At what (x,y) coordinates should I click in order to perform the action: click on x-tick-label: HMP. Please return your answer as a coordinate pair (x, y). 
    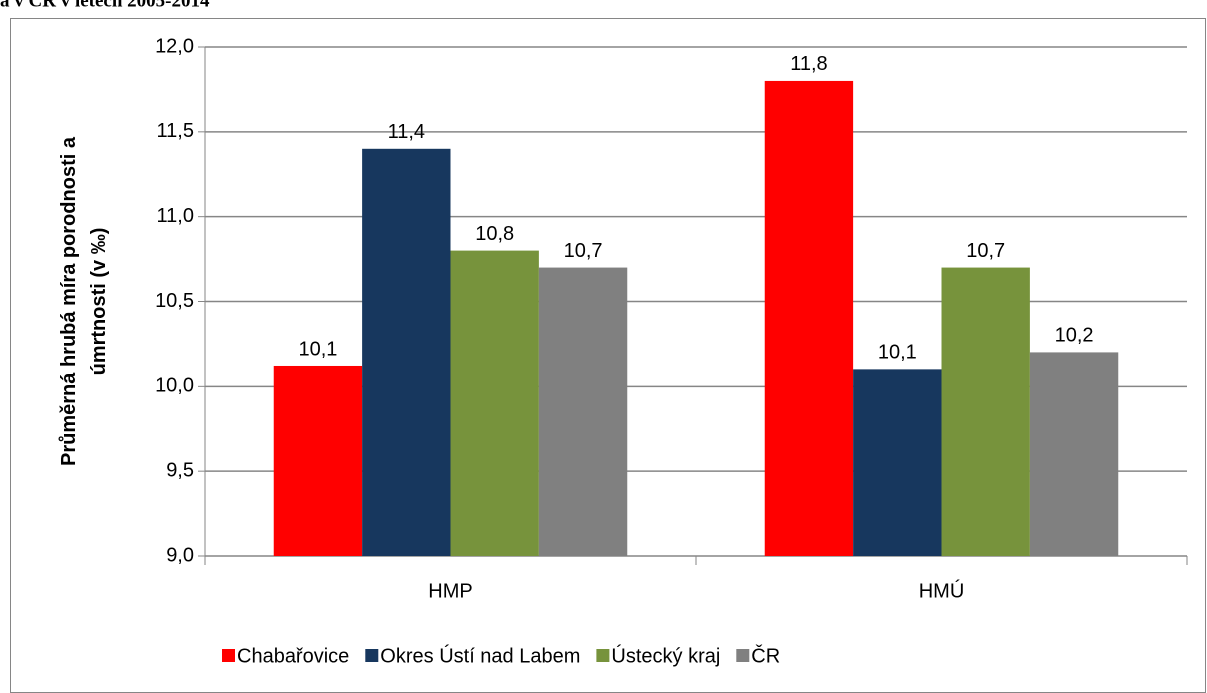
    Looking at the image, I should click on (450, 591).